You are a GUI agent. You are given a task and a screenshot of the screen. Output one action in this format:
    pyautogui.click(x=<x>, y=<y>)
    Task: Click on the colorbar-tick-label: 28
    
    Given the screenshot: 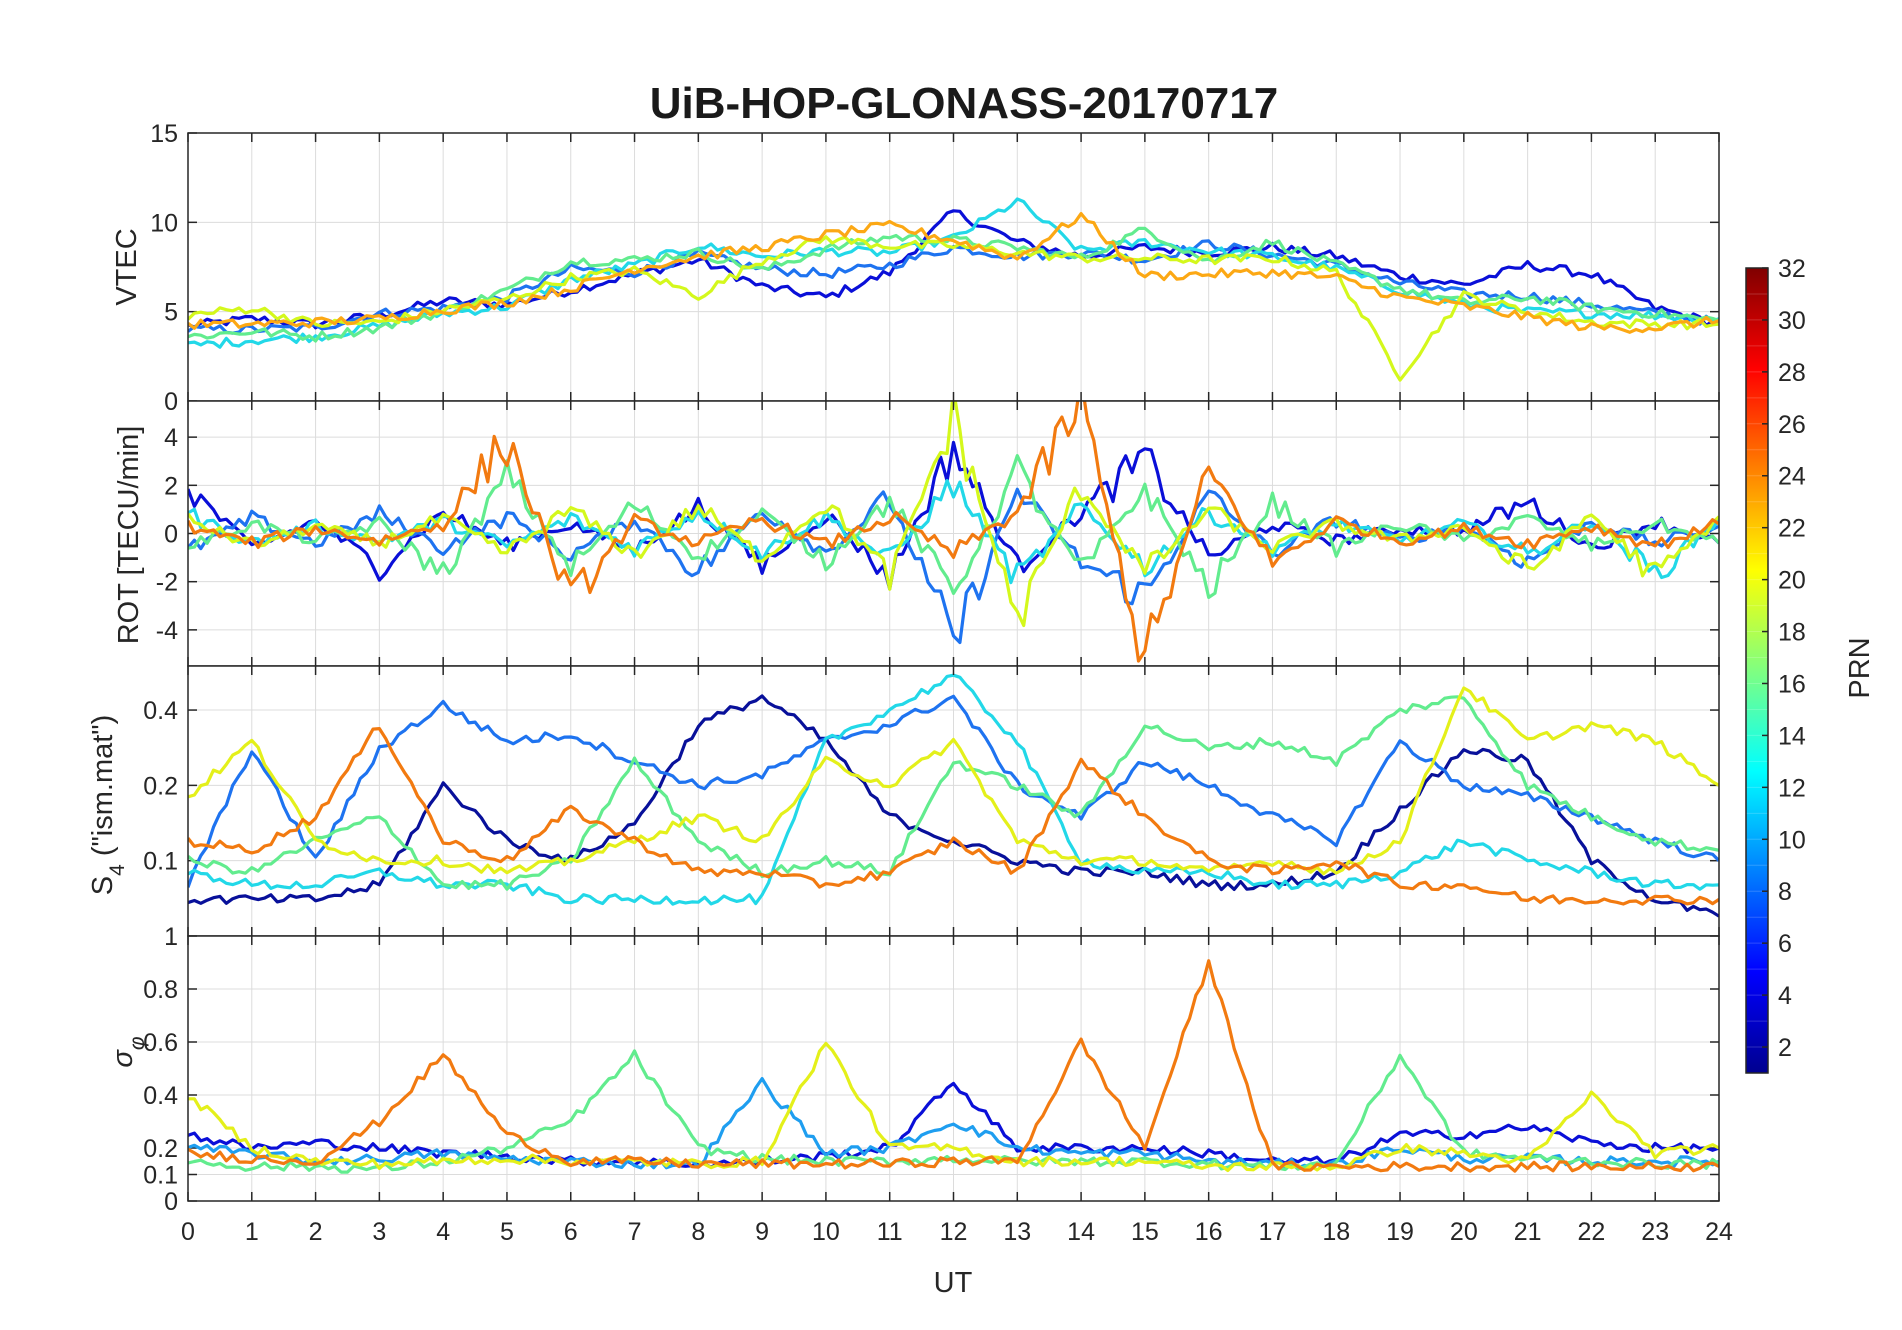 What is the action you would take?
    pyautogui.click(x=1792, y=373)
    